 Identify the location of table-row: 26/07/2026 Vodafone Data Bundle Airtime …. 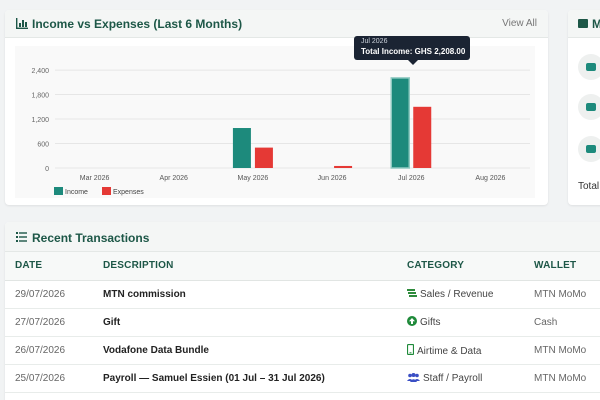
(302, 350).